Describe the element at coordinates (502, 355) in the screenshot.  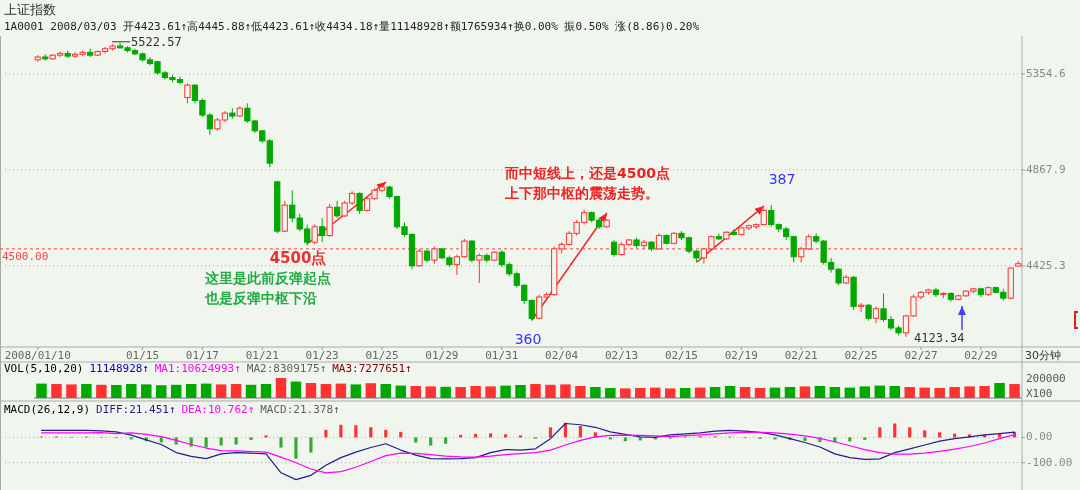
I see `x-tick-label: 01/31` at that location.